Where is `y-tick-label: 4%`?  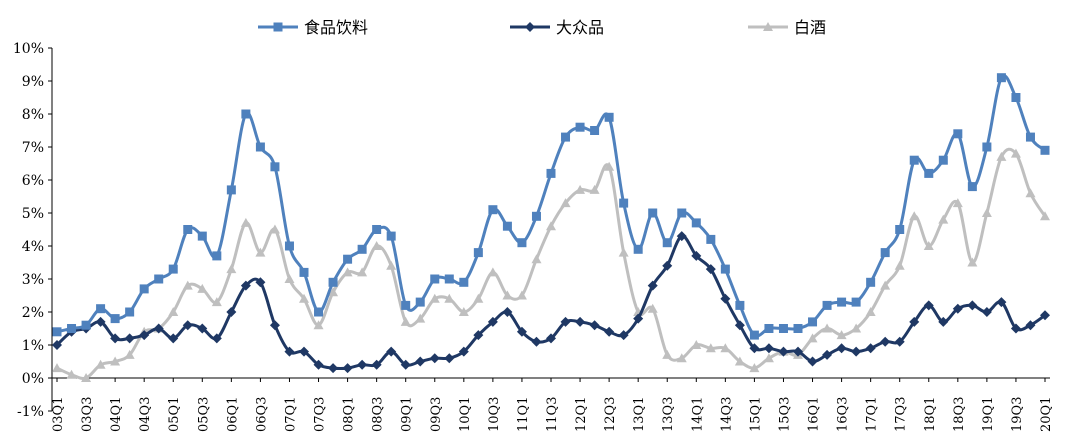
y-tick-label: 4% is located at coordinates (33, 247).